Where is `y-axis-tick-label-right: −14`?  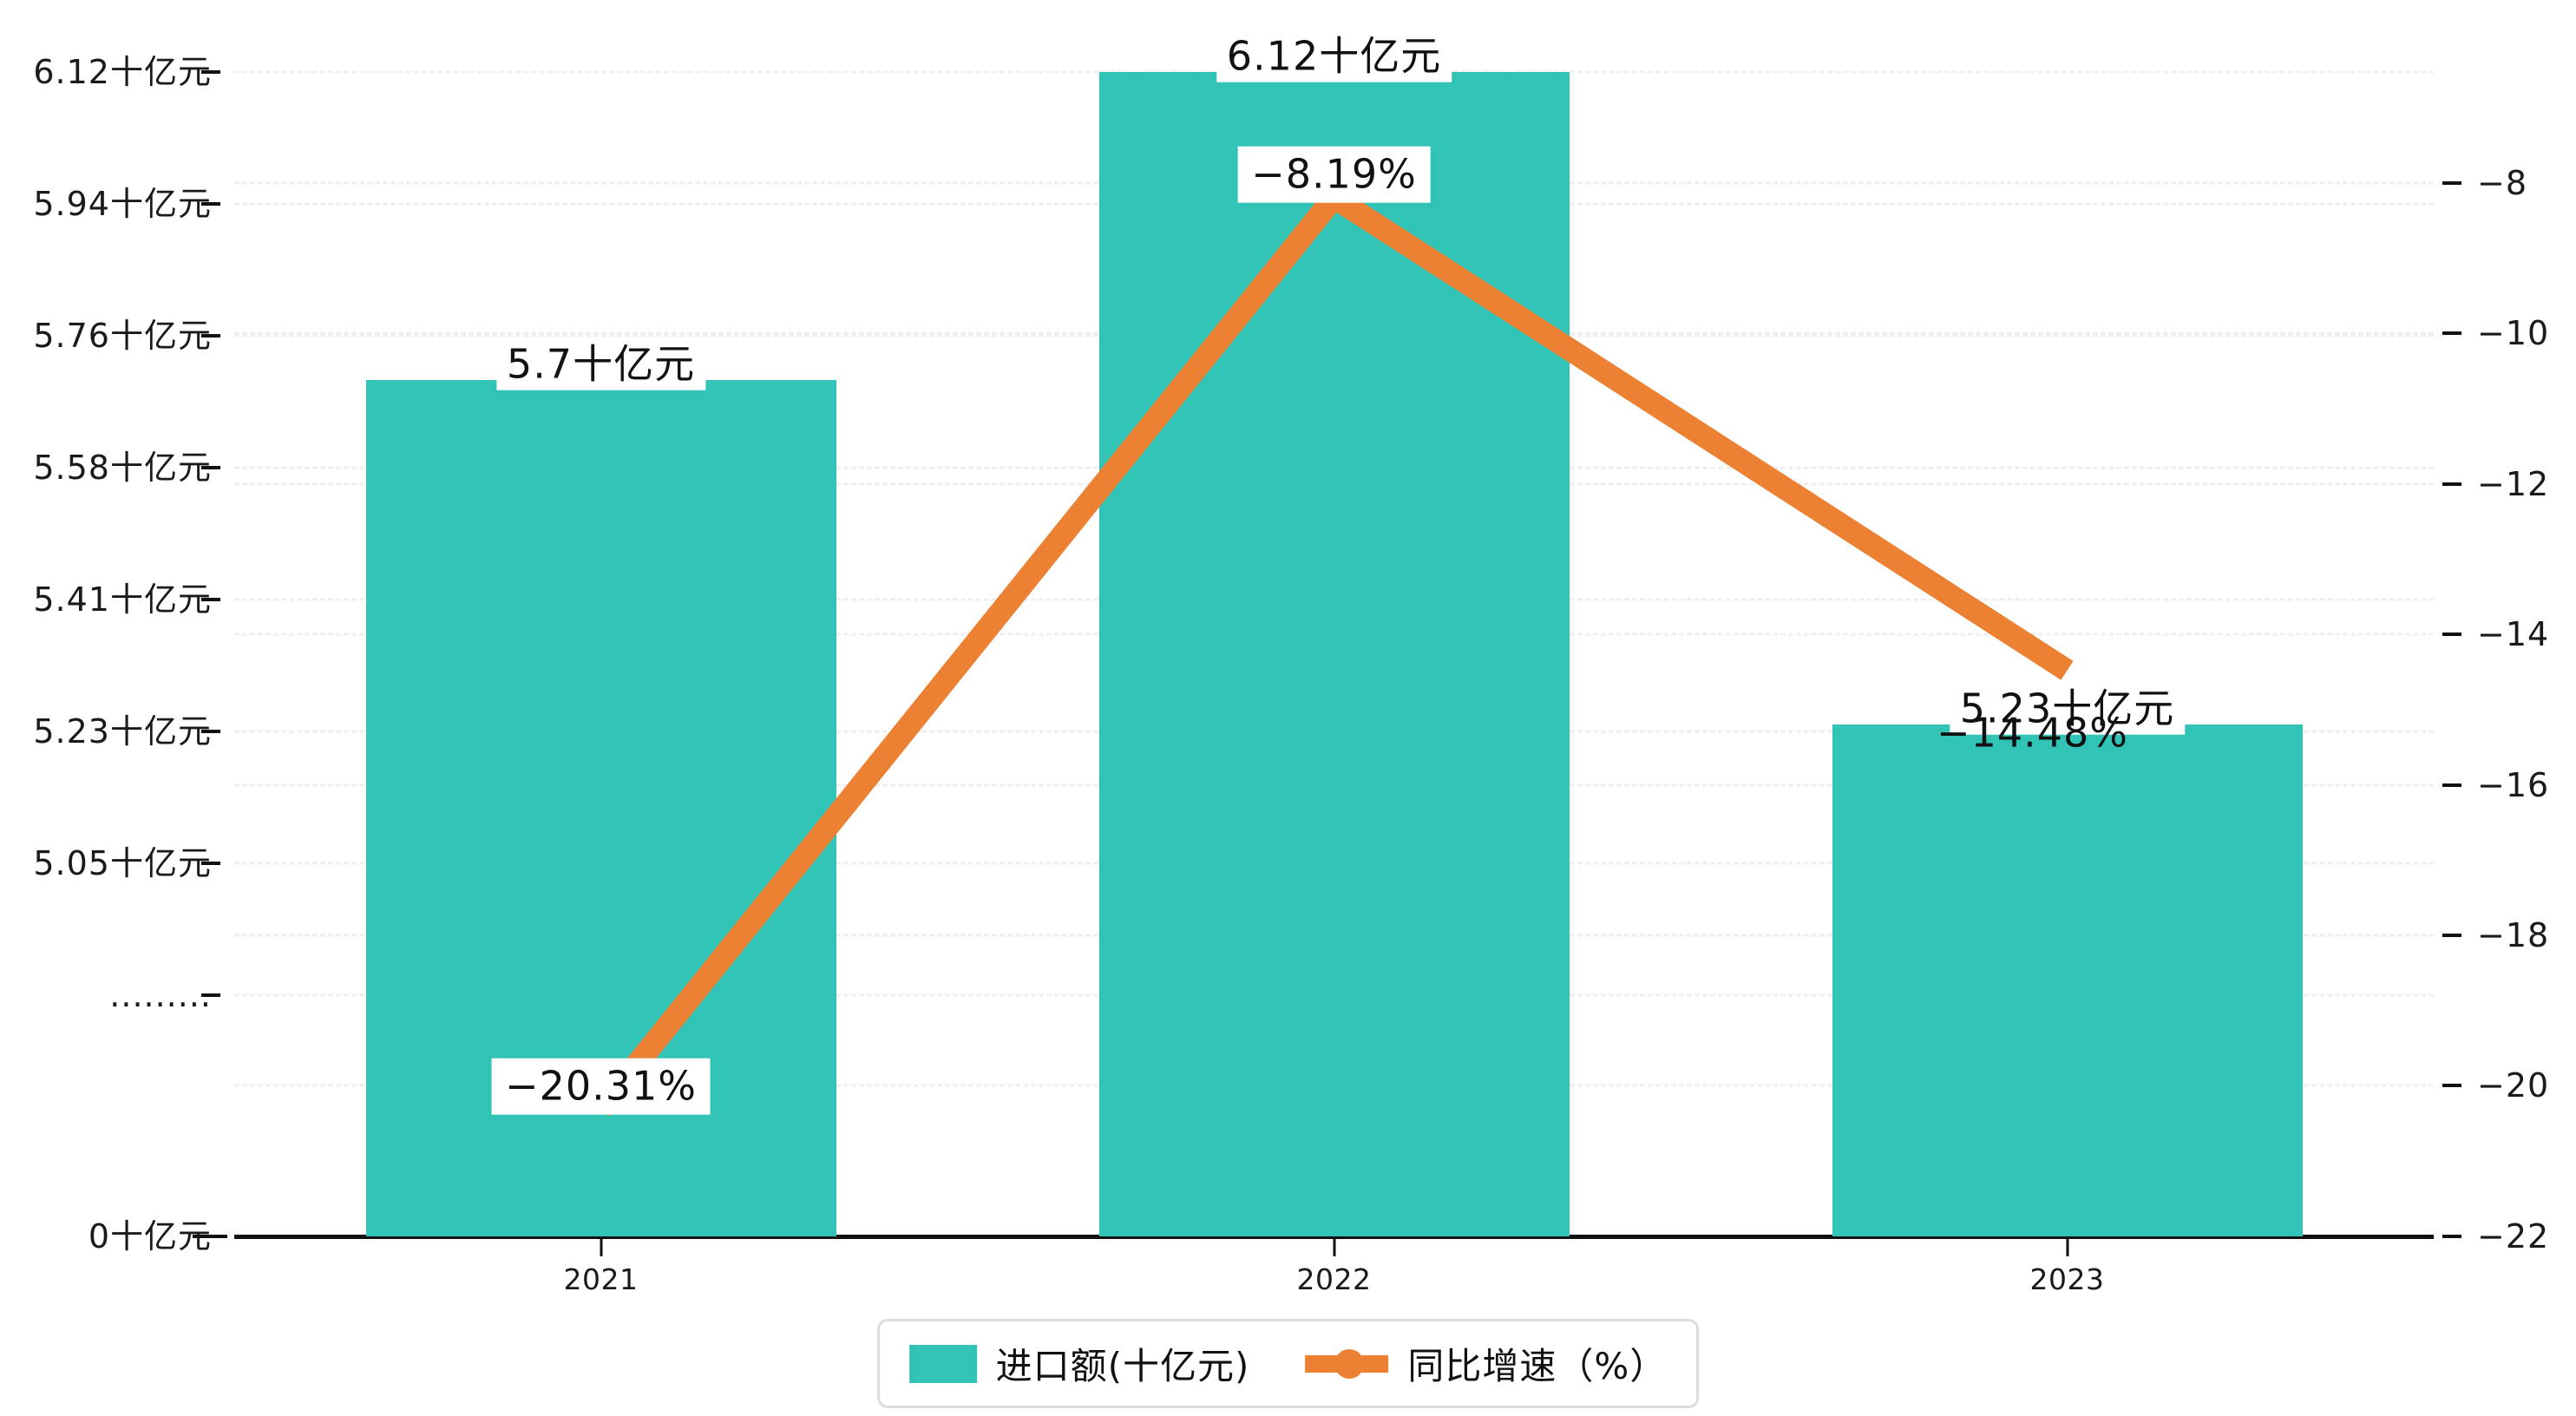 y-axis-tick-label-right: −14 is located at coordinates (2513, 634).